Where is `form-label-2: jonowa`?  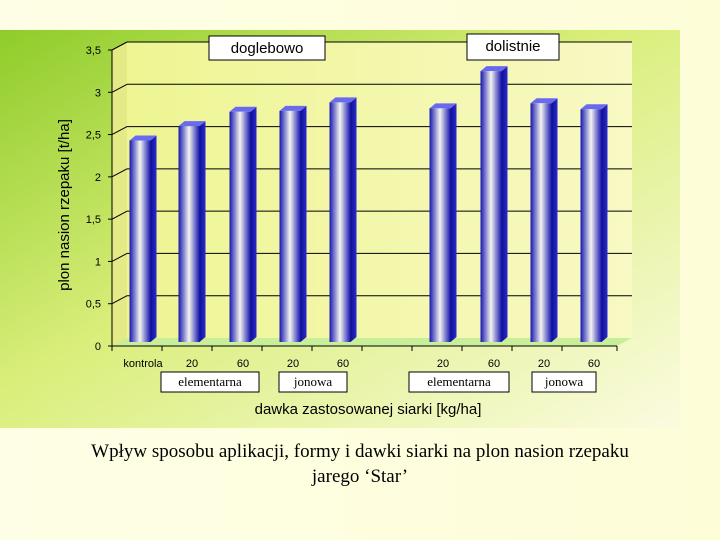 form-label-2: jonowa is located at coordinates (313, 381).